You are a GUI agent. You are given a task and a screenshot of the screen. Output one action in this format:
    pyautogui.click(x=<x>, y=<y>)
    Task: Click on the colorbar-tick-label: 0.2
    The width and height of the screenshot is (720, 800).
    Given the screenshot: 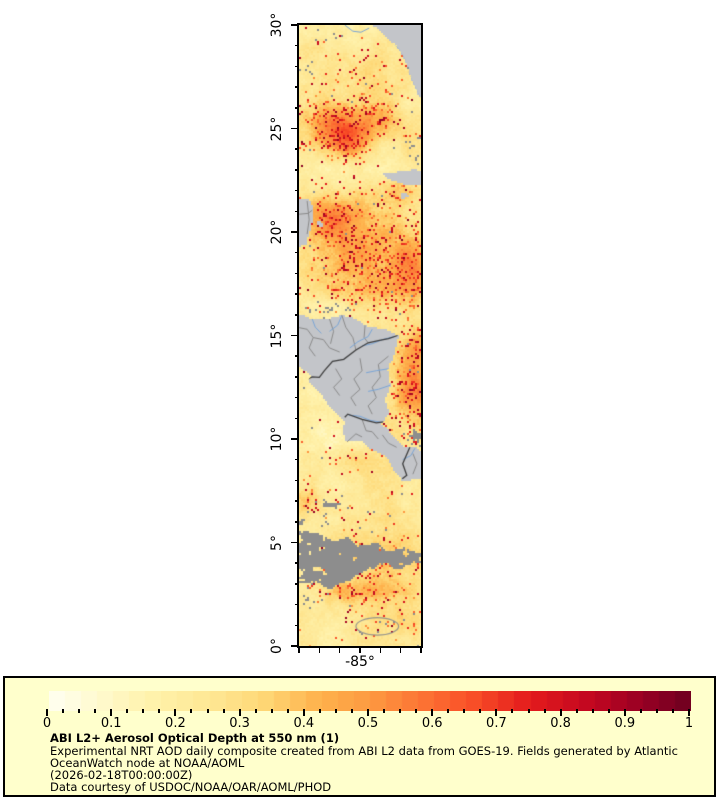 What is the action you would take?
    pyautogui.click(x=175, y=723)
    